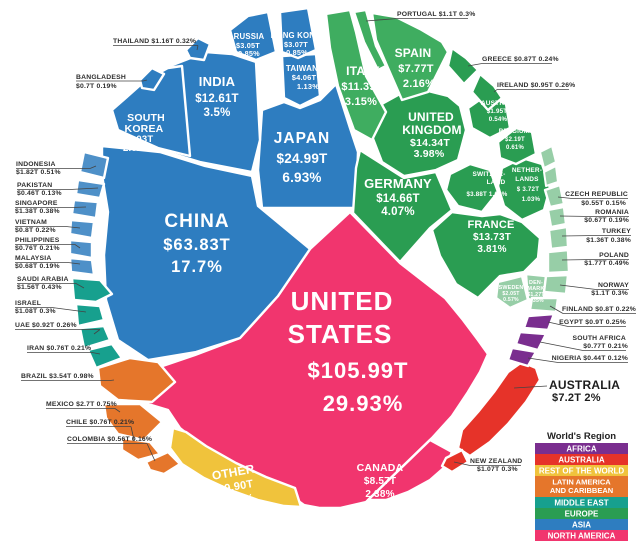  What do you see at coordinates (96, 86) in the screenshot?
I see `label-bangladesh-line1: $0.7T 0.19%` at bounding box center [96, 86].